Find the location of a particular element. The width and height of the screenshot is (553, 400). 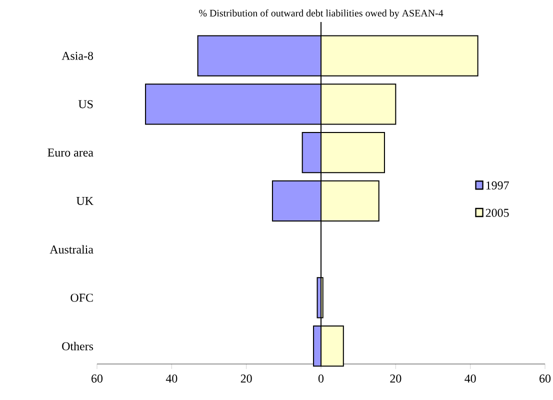

y-tick-label: Euro area is located at coordinates (71, 152).